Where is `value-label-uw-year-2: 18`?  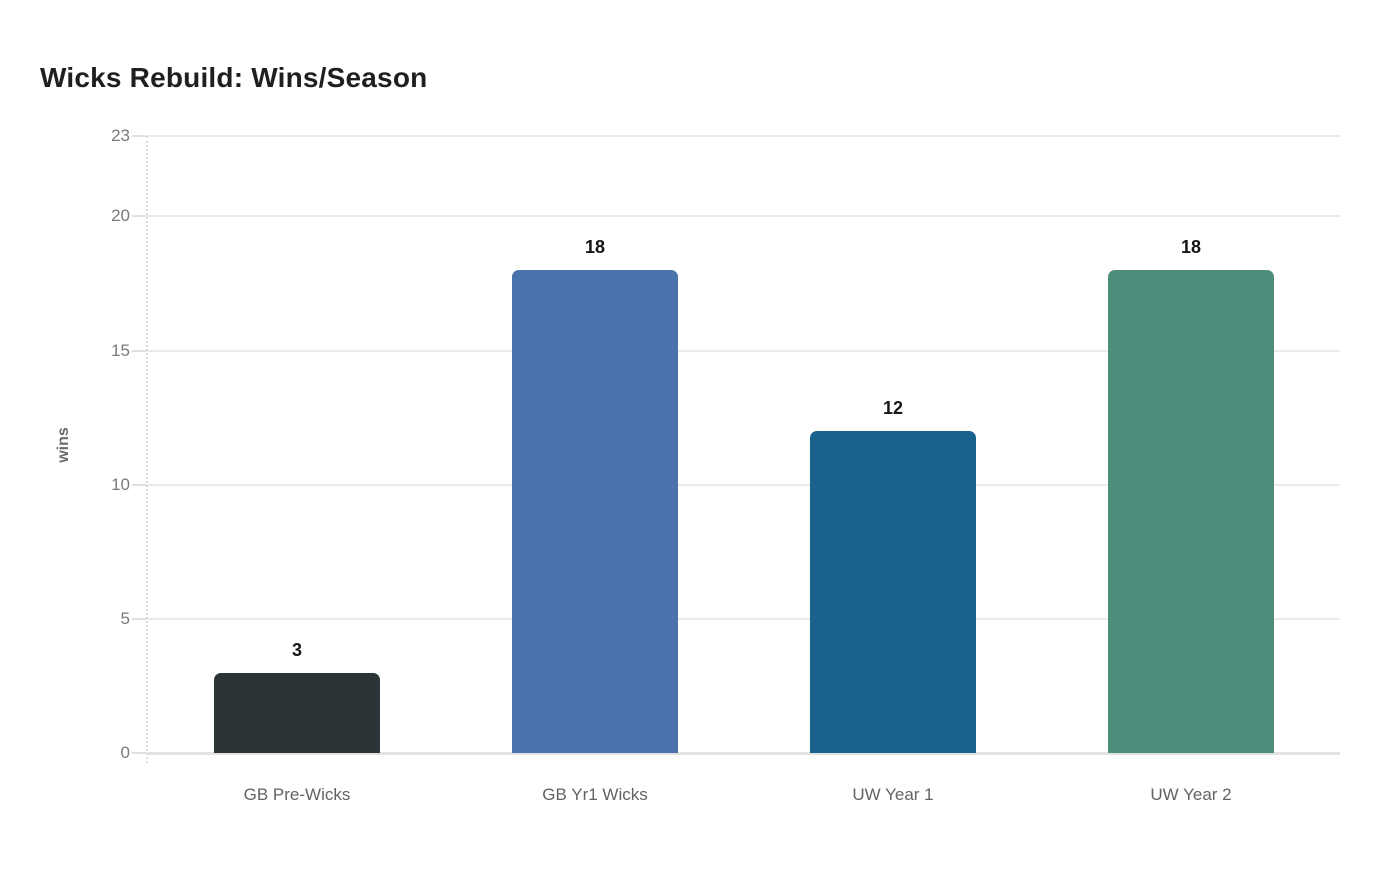 value-label-uw-year-2: 18 is located at coordinates (1191, 247).